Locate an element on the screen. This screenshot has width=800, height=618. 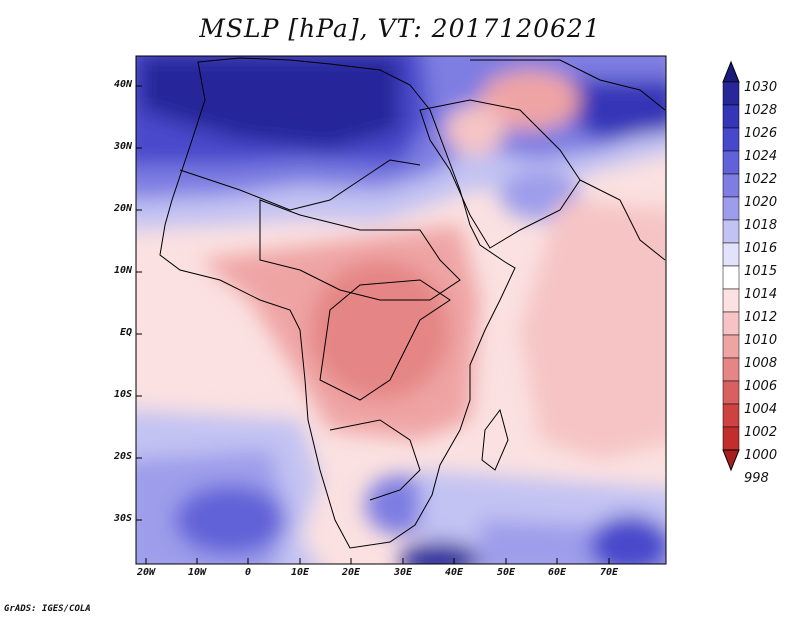
colorbar-label: 1015 is located at coordinates (761, 271).